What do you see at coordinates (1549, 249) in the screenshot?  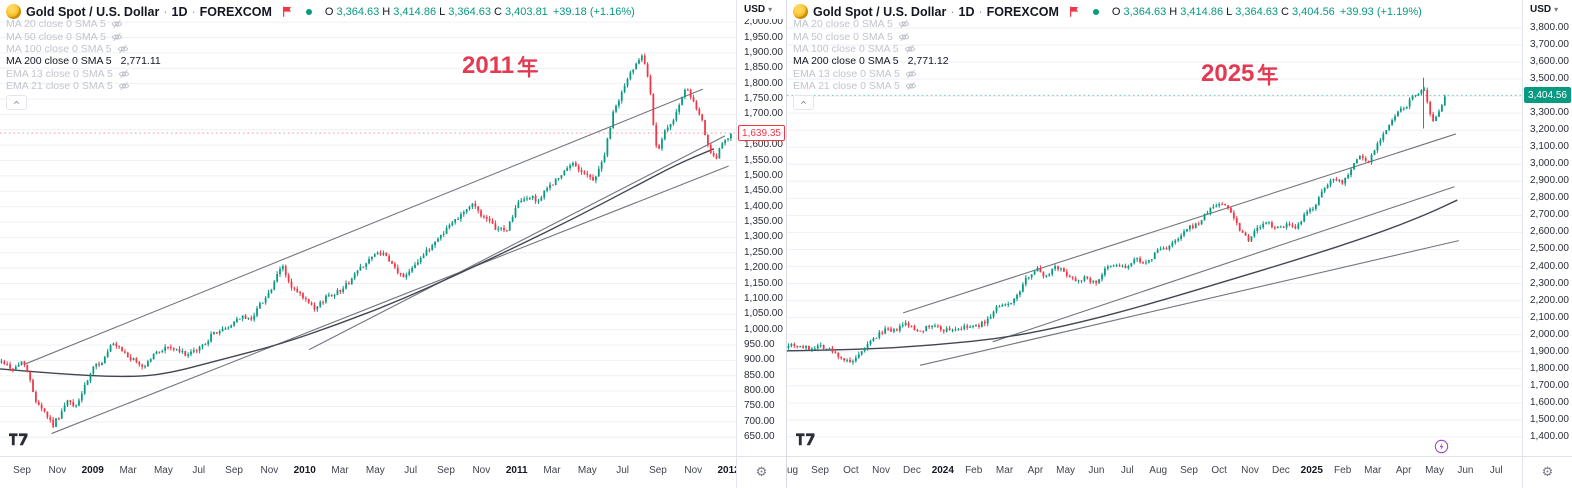 I see `price-tick-label: 2,500.00` at bounding box center [1549, 249].